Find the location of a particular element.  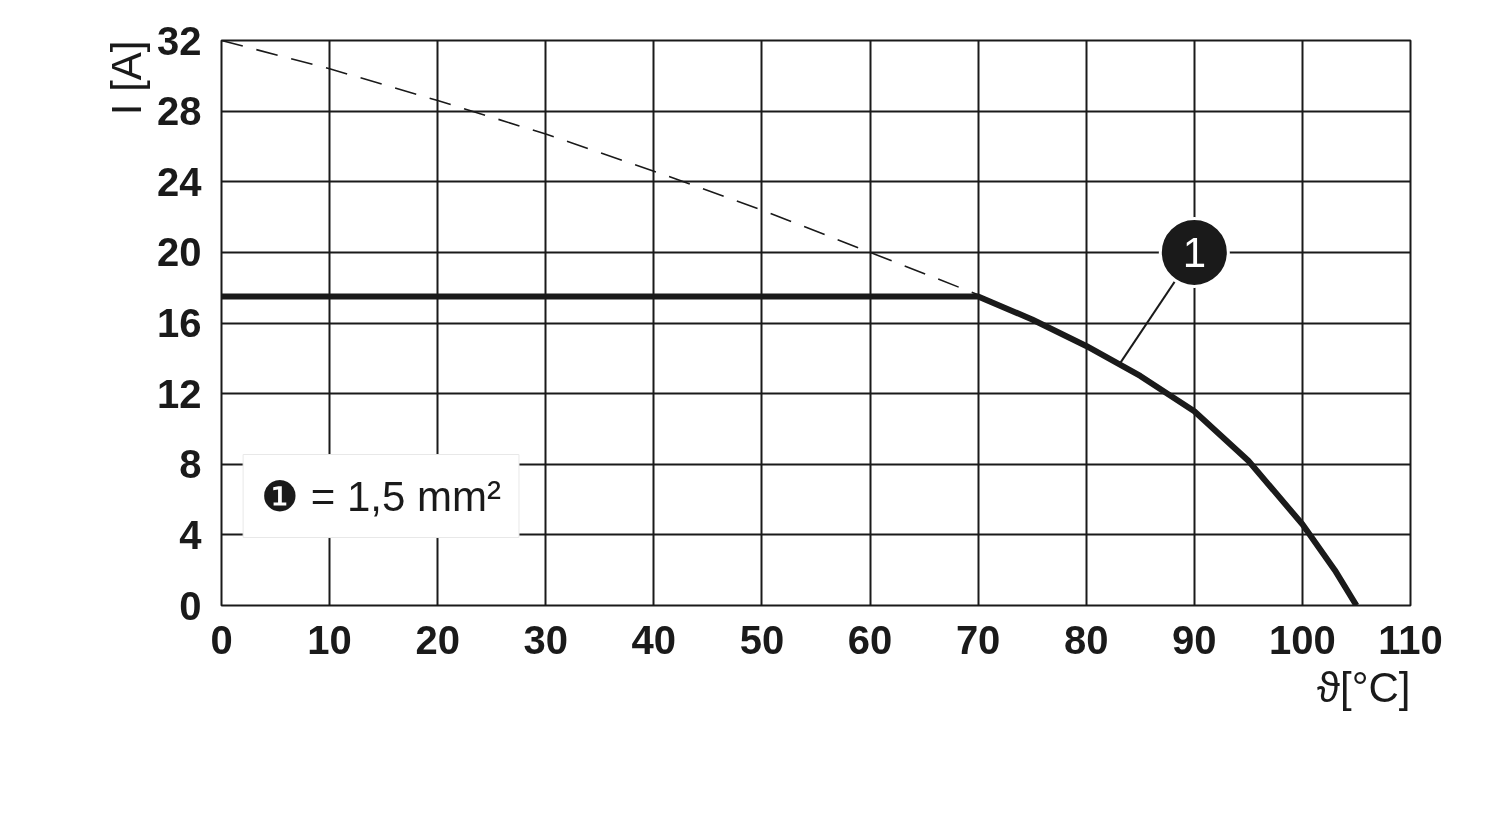

x-tick-label: 50 is located at coordinates (762, 639).